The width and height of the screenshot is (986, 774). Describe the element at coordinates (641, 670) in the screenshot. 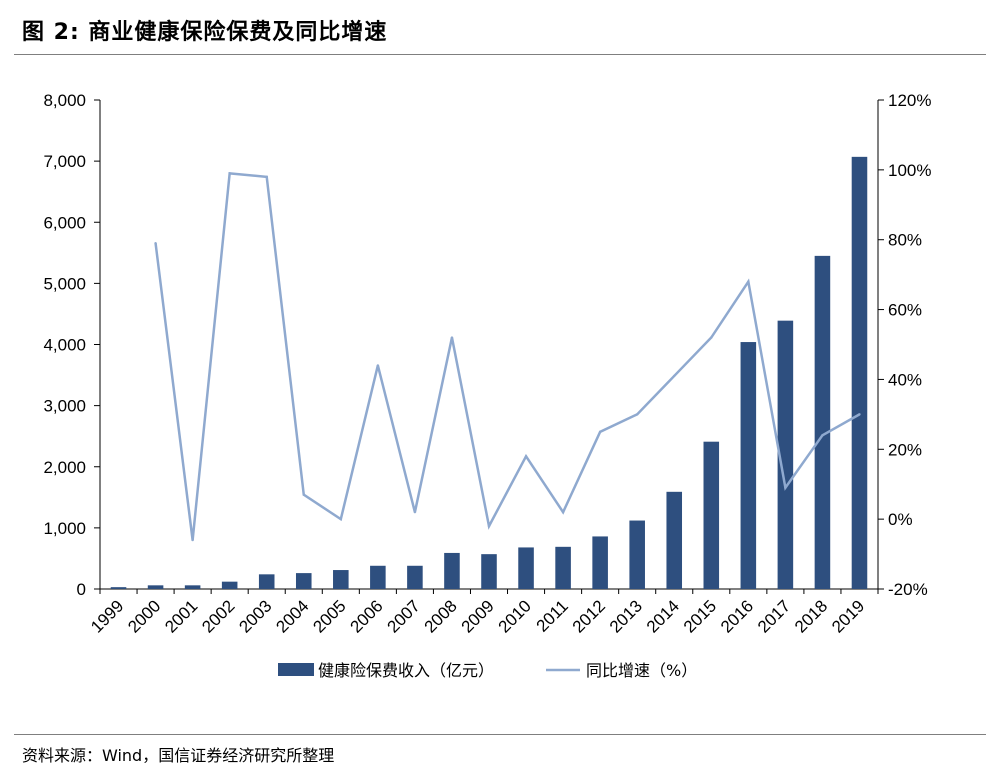

I see `legend-line-label: 同比增速（%）` at that location.